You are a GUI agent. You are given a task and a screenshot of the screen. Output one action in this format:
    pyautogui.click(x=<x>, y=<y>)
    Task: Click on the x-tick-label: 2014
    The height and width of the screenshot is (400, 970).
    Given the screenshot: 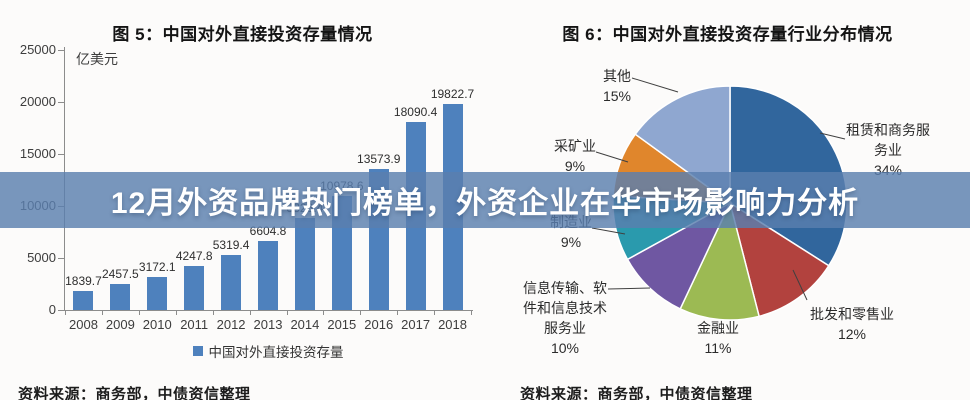 What is the action you would take?
    pyautogui.click(x=305, y=324)
    